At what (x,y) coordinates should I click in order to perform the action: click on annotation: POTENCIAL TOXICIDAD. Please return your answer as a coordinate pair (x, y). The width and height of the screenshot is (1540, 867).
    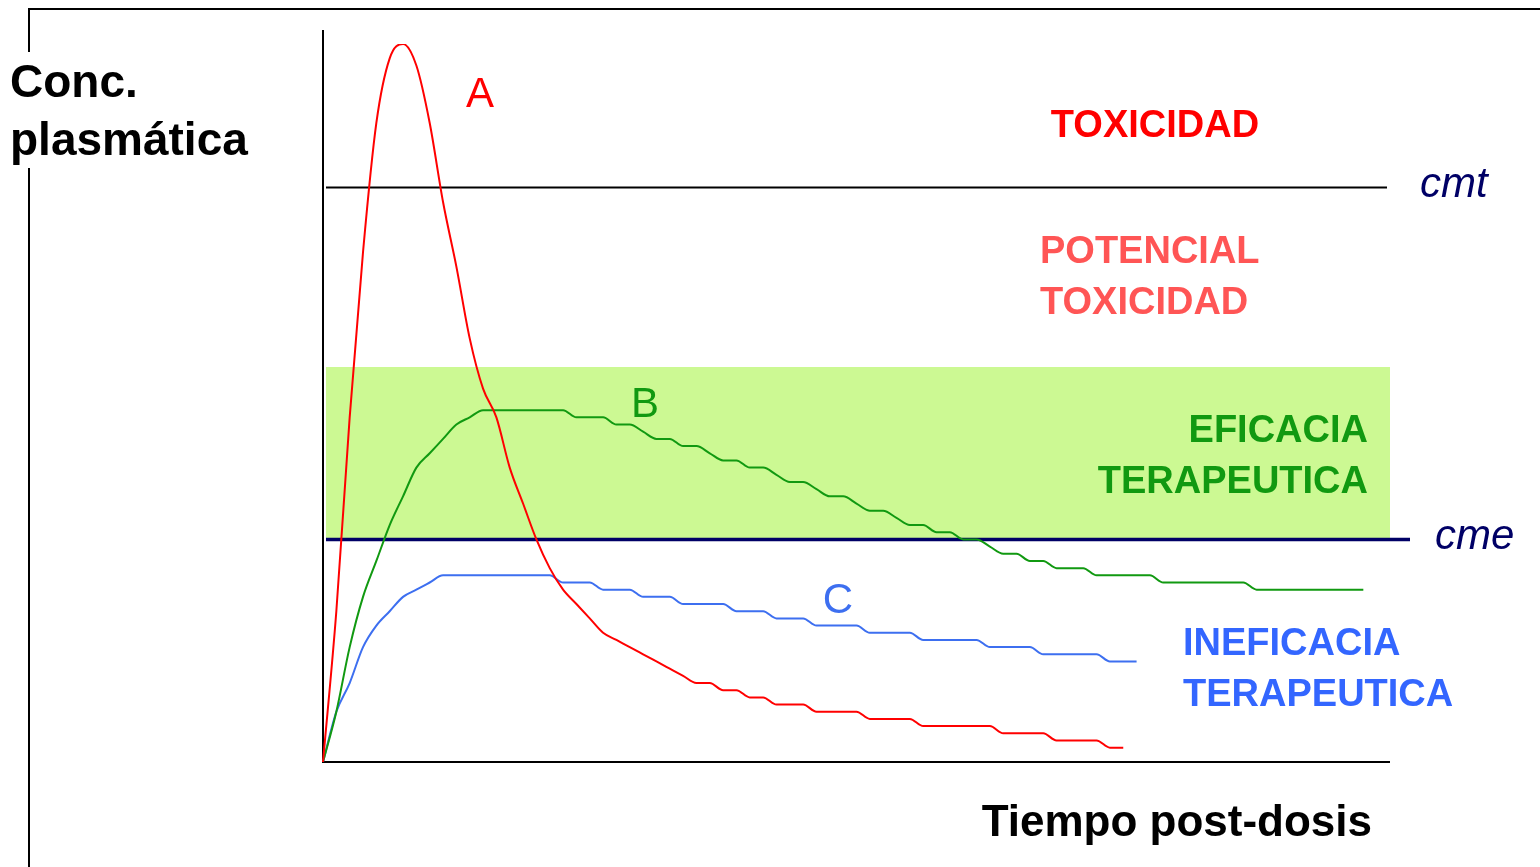
    Looking at the image, I should click on (1150, 275).